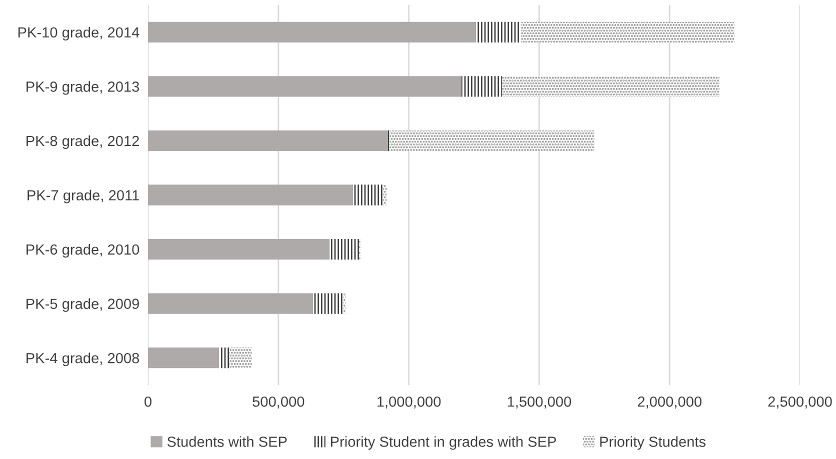 This screenshot has width=836, height=459. I want to click on x-tick-label: 0, so click(148, 401).